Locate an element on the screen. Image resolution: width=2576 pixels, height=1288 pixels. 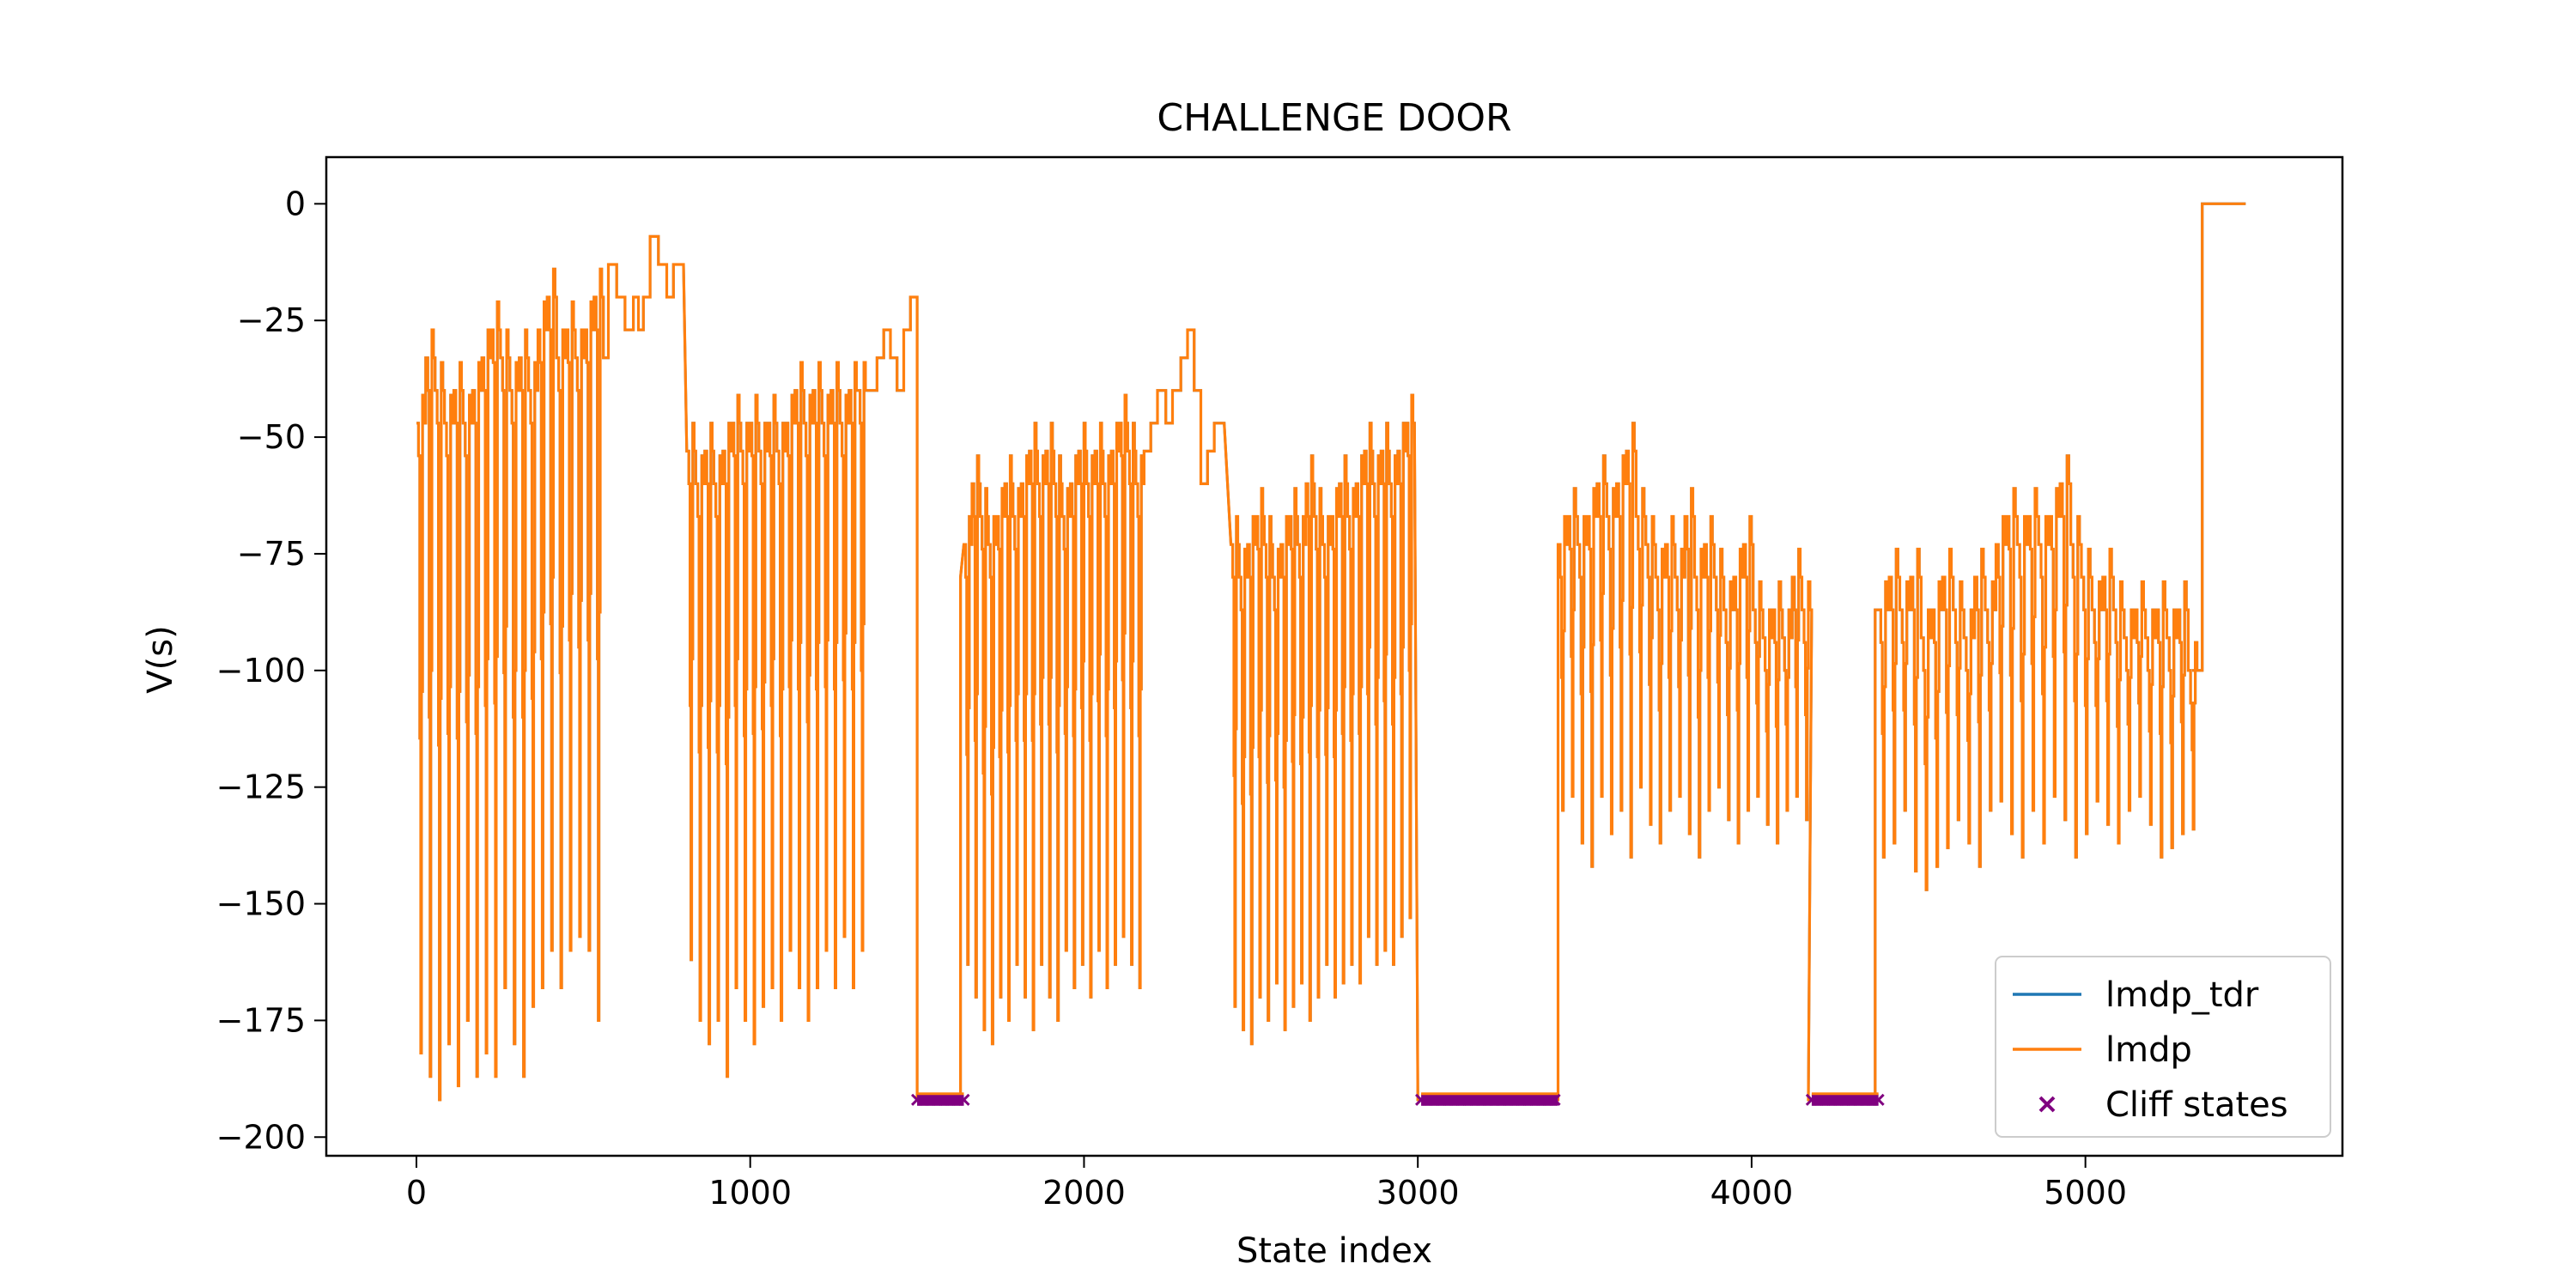
legend-label: lmdp_tdr is located at coordinates (2182, 995).